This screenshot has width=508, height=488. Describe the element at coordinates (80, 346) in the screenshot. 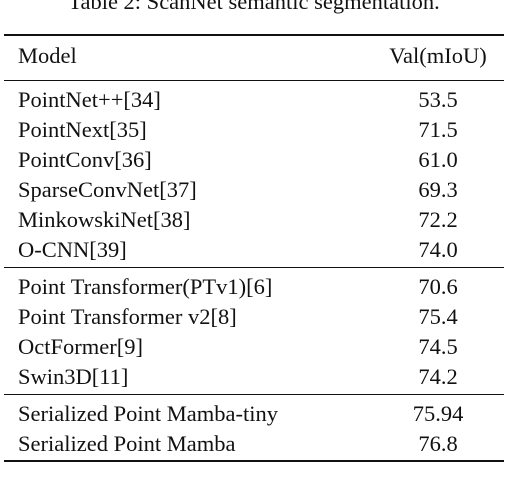

I see `model-name: OctFormer[9]` at that location.